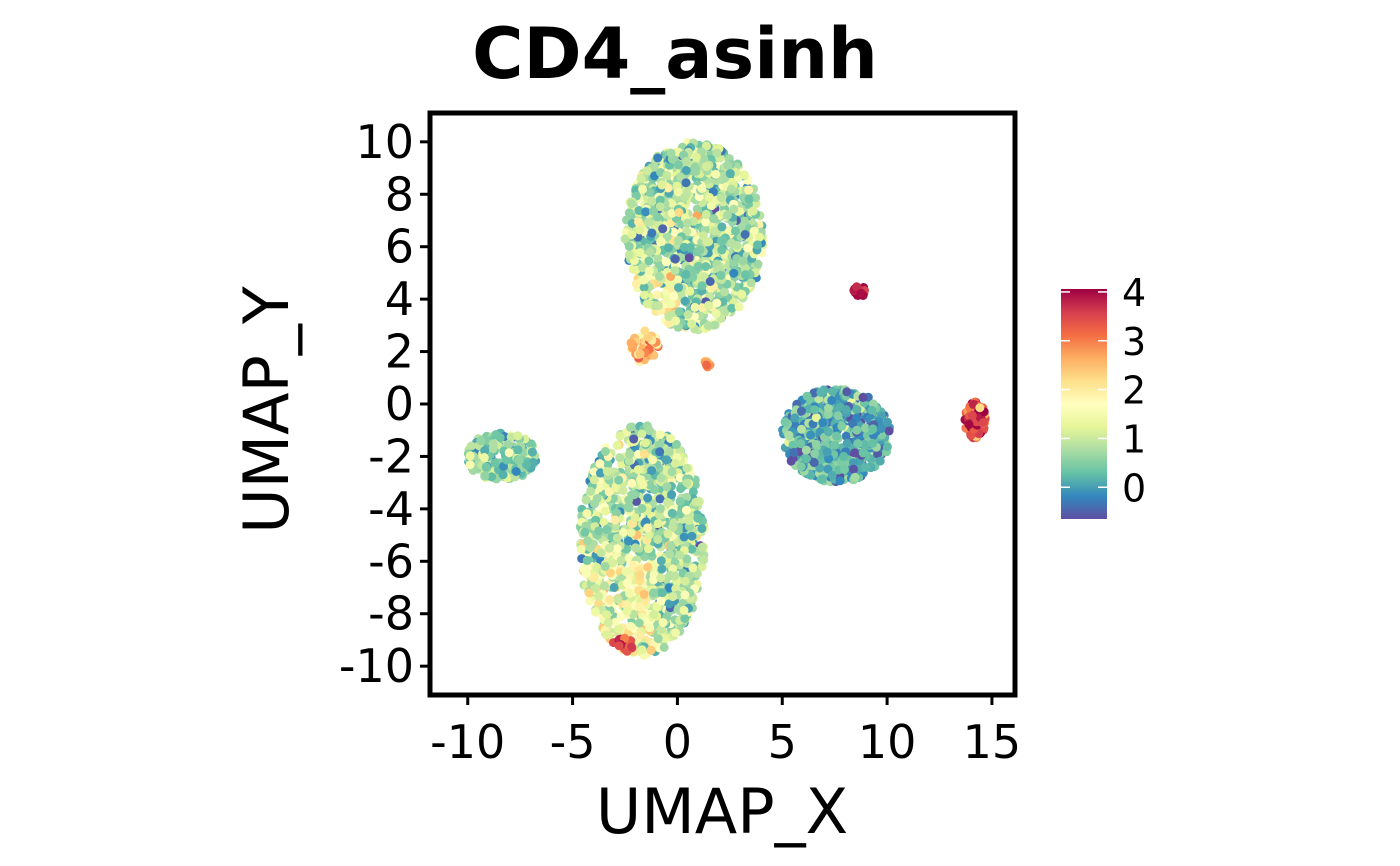 This screenshot has width=1400, height=866. Describe the element at coordinates (1134, 439) in the screenshot. I see `colorbar-tick-label: 1` at that location.